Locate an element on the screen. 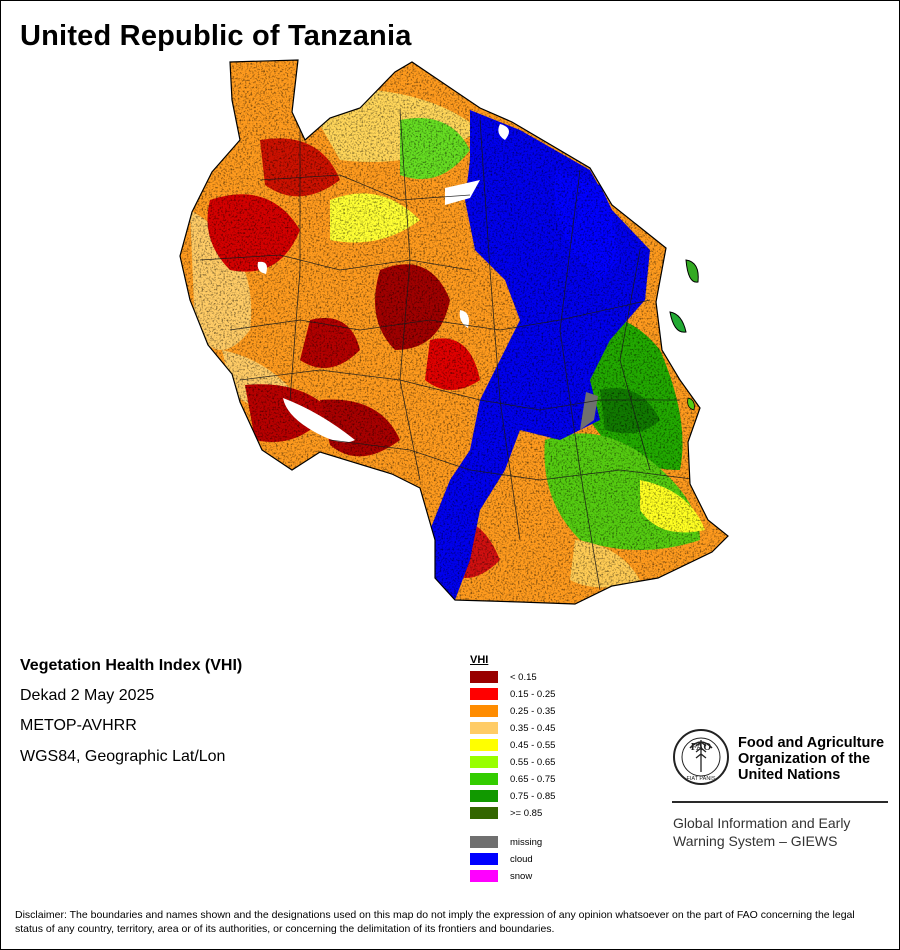  legend-label: missing is located at coordinates (526, 842).